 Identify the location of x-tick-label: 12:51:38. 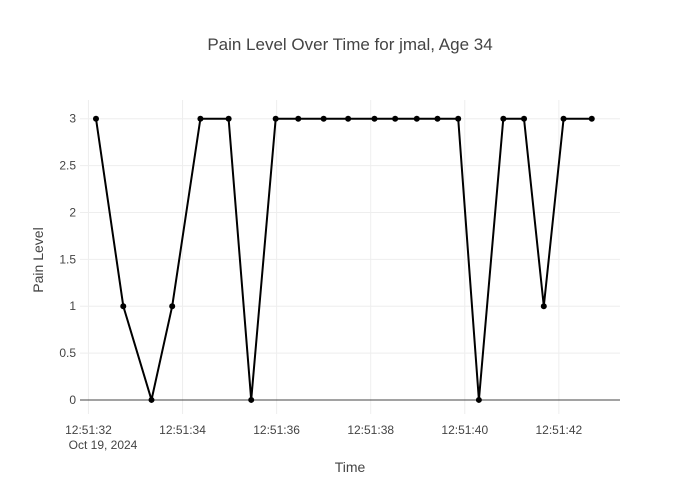
(370, 430).